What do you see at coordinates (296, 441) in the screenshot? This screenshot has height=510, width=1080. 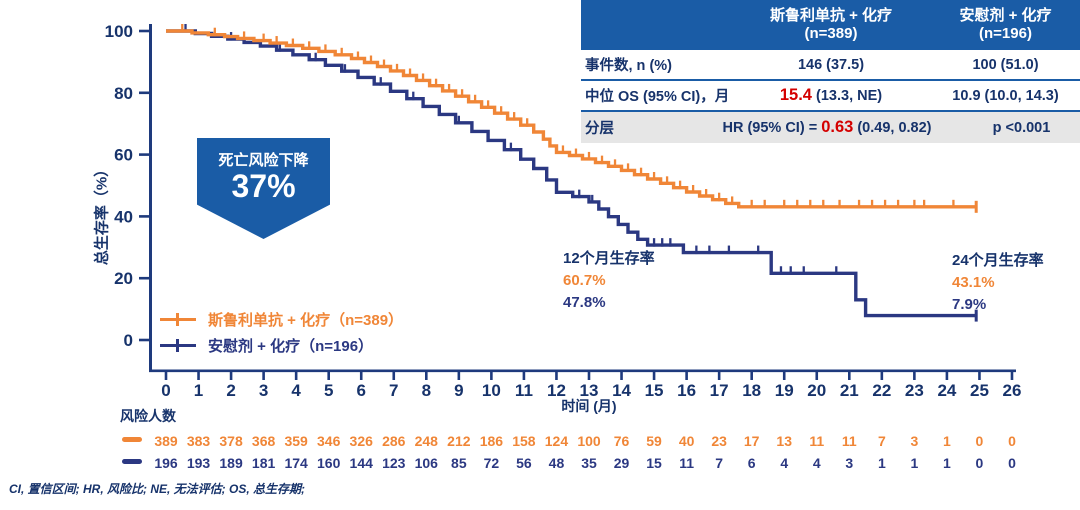 I see `svg-text: 359` at bounding box center [296, 441].